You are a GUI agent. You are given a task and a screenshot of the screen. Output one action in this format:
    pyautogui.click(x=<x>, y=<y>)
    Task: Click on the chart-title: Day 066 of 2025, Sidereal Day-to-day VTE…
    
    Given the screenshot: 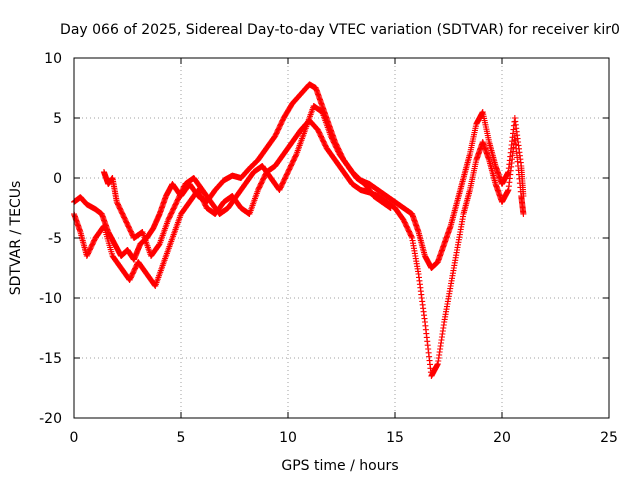 What is the action you would take?
    pyautogui.click(x=340, y=30)
    